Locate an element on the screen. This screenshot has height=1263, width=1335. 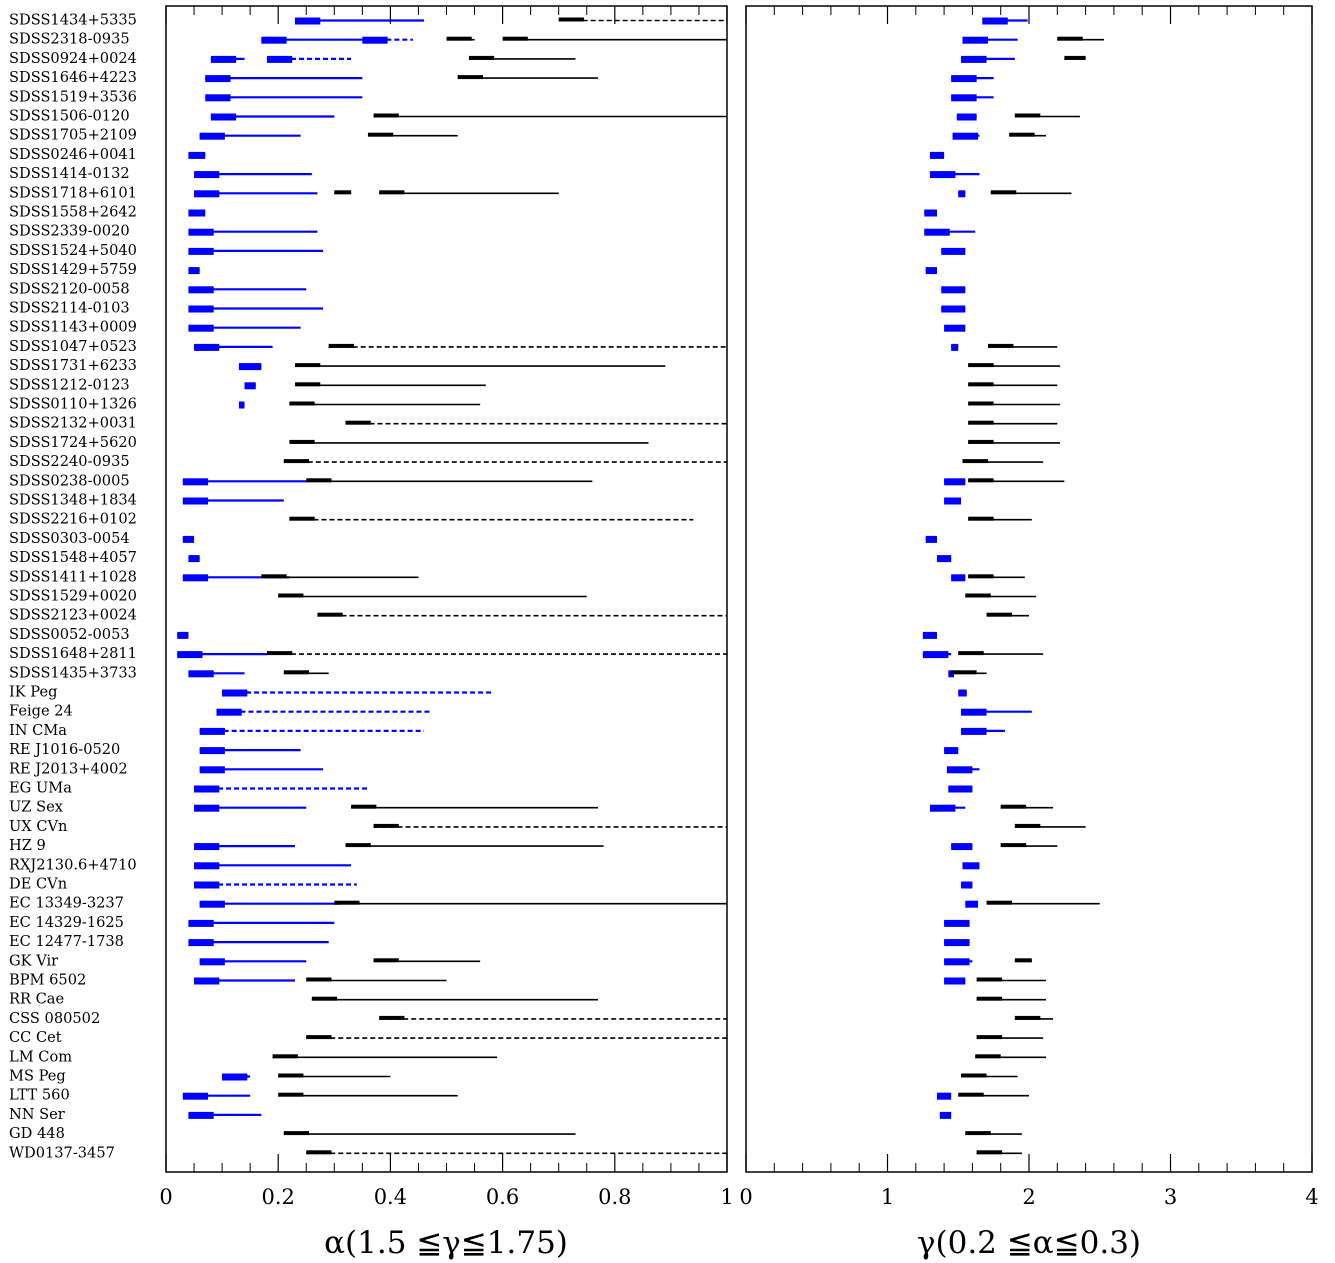
object-name-label: SDSS1558+2642 is located at coordinates (73, 212).